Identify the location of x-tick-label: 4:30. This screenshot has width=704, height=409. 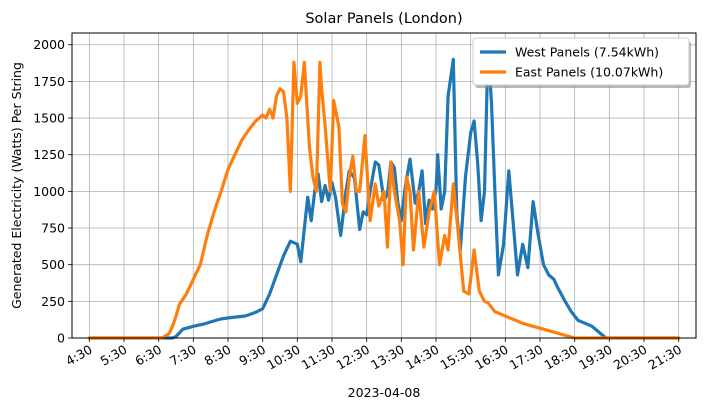
(79, 355).